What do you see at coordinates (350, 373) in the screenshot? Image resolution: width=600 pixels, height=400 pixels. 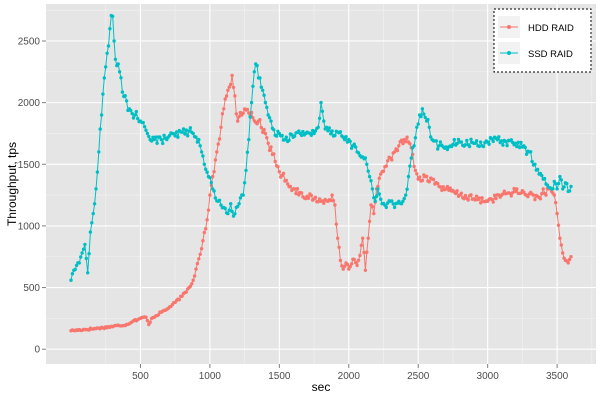 I see `x-axis: 500 1000 1500 2000 2500 3000 3500` at bounding box center [350, 373].